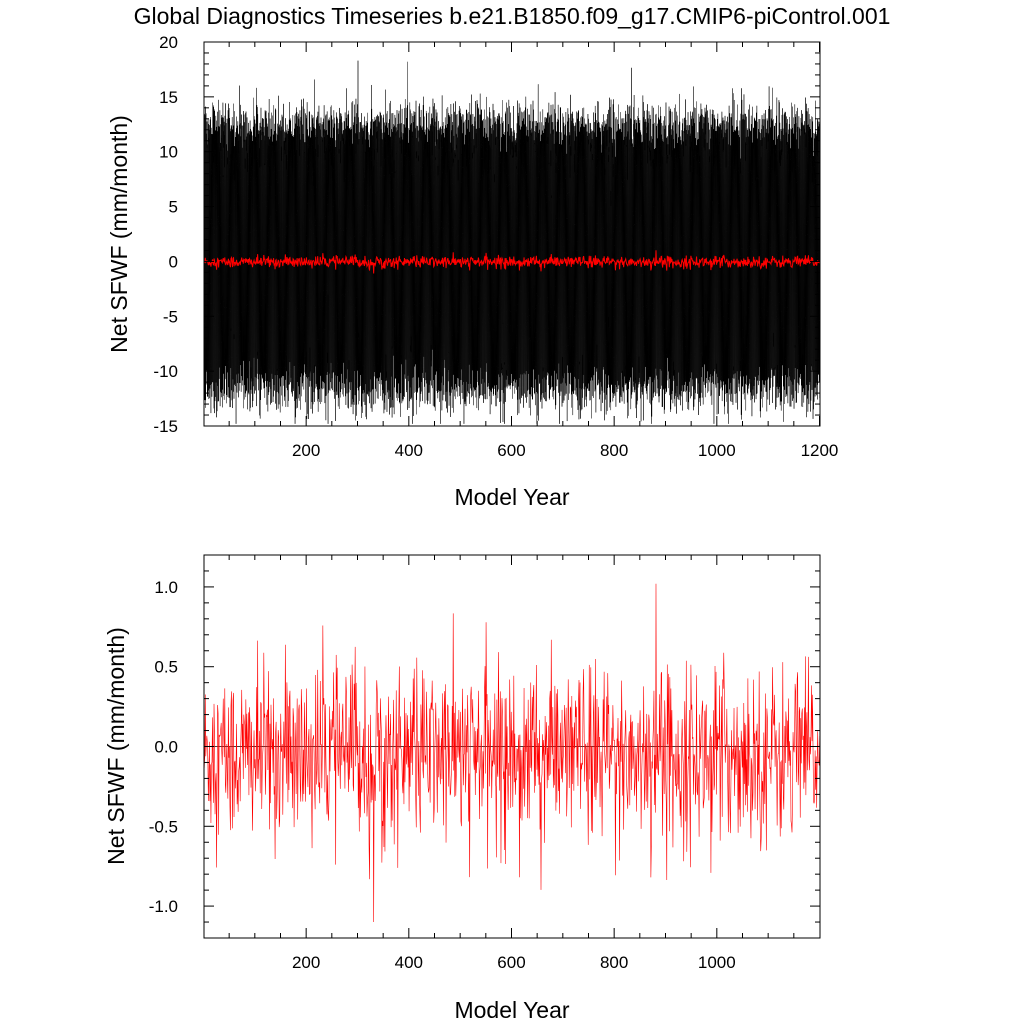 This screenshot has height=1024, width=1024. Describe the element at coordinates (511, 1010) in the screenshot. I see `bottom-x-axis-label: Model Year` at that location.